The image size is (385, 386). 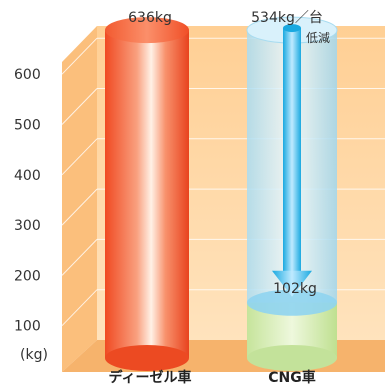 What do you see at coordinates (27, 327) in the screenshot?
I see `y-tick-label: 100` at bounding box center [27, 327].